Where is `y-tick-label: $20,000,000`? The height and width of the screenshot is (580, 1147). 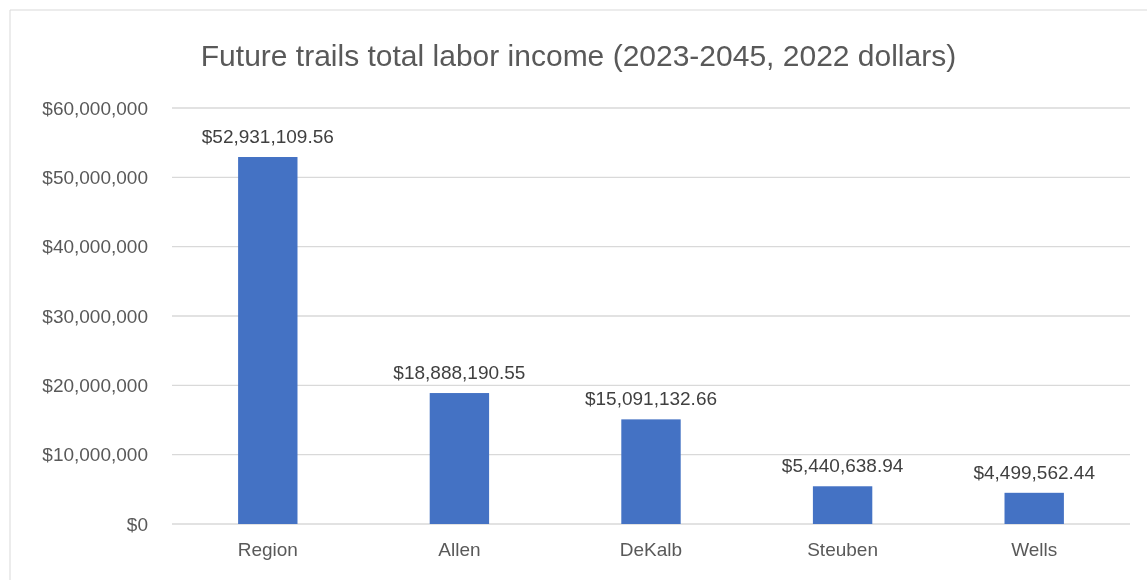
y-tick-label: $20,000,000 is located at coordinates (95, 385).